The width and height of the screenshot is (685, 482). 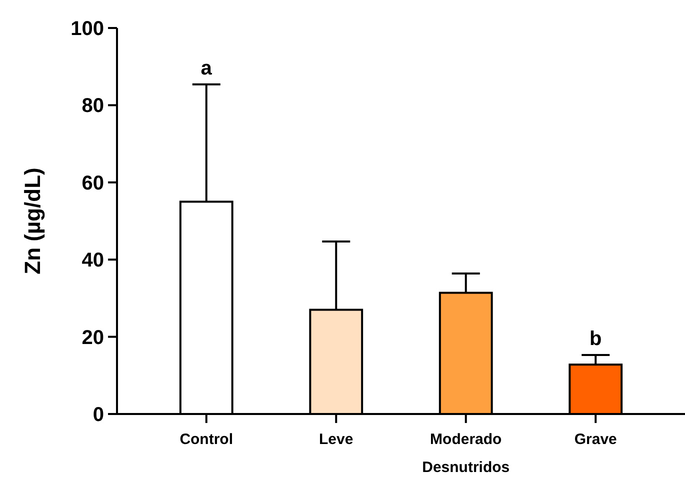 What do you see at coordinates (98, 415) in the screenshot?
I see `y-tick-label: 0` at bounding box center [98, 415].